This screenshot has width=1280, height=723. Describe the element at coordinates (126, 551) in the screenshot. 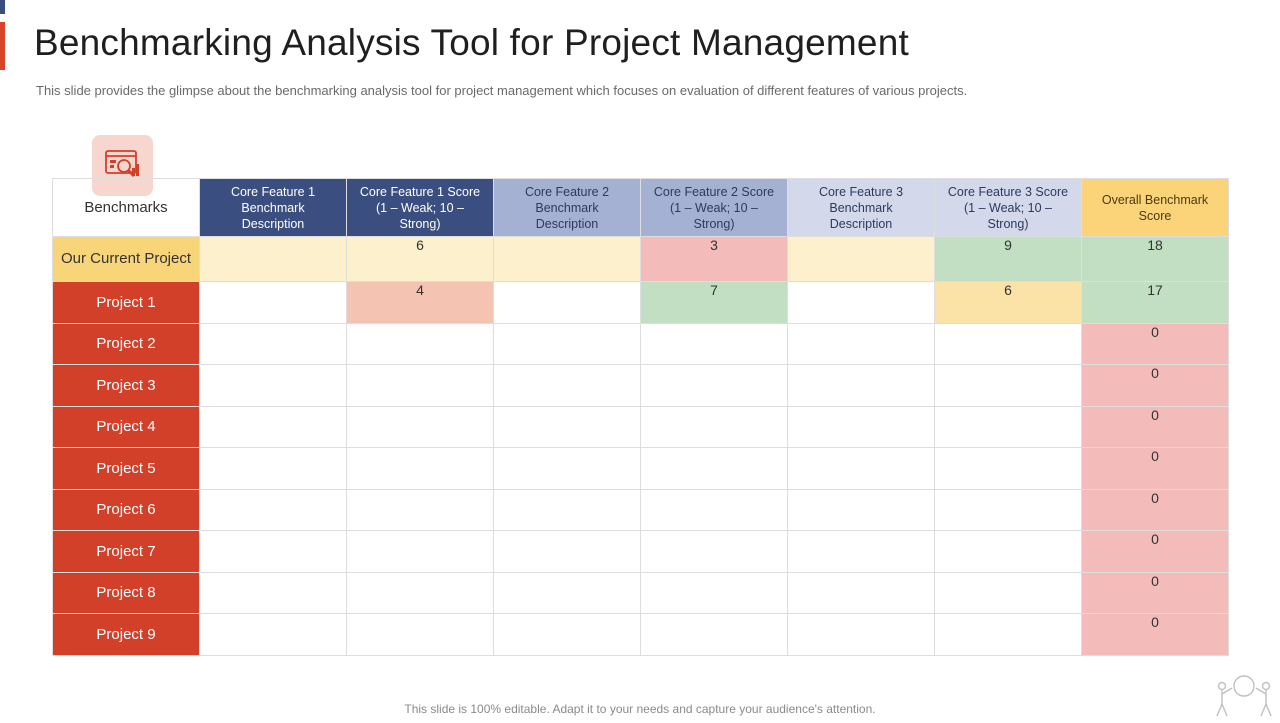

I see `row-label: Project 7` at that location.